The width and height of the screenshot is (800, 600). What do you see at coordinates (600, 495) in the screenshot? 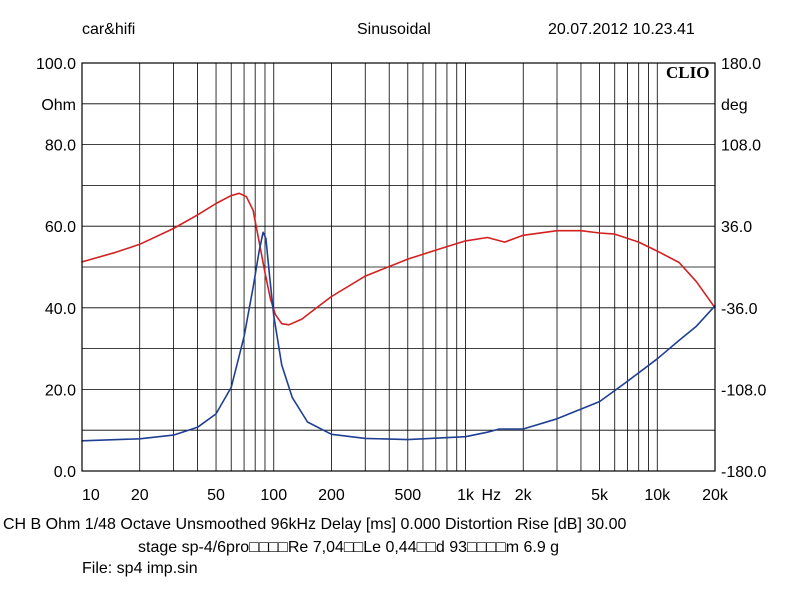
I see `x-tick-label: 5k` at bounding box center [600, 495].